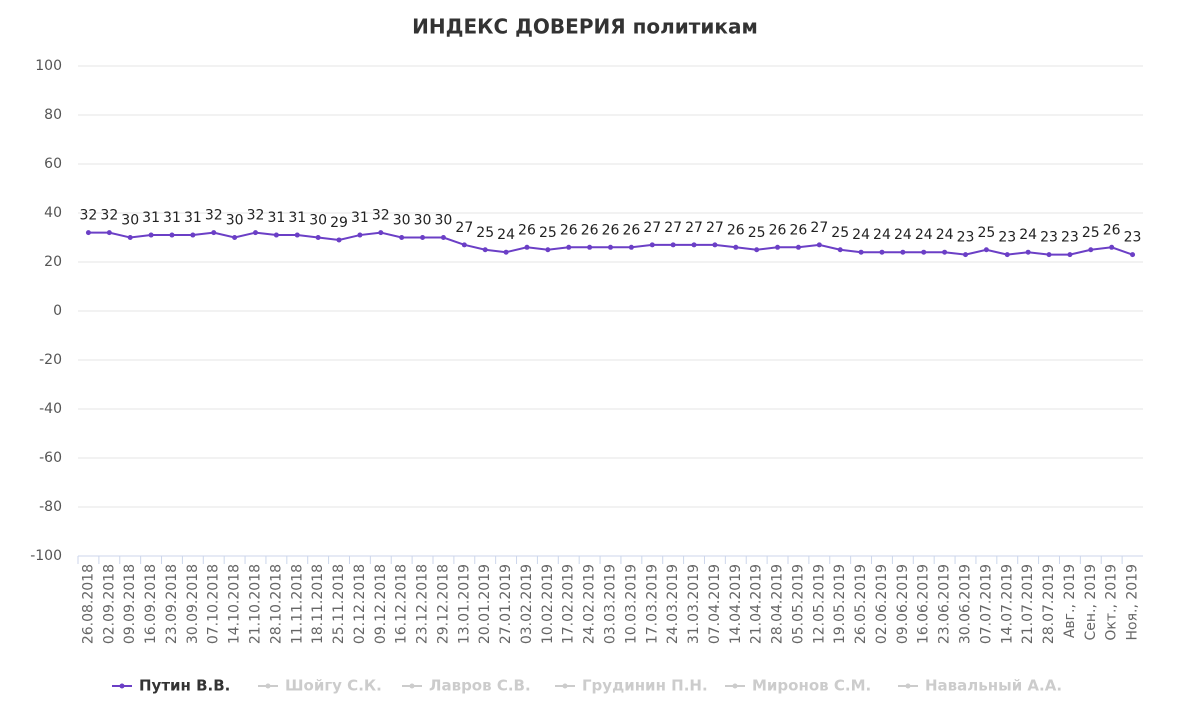 The image size is (1198, 702). Describe the element at coordinates (590, 604) in the screenshot. I see `x-tick-label: 24.02.2019` at that location.